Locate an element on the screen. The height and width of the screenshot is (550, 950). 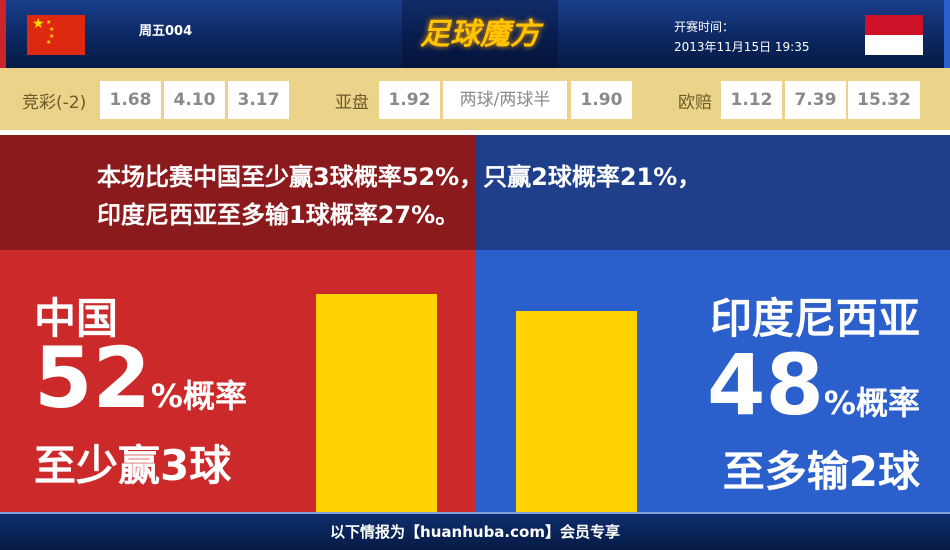
home-percent-value: 52 is located at coordinates (92, 378).